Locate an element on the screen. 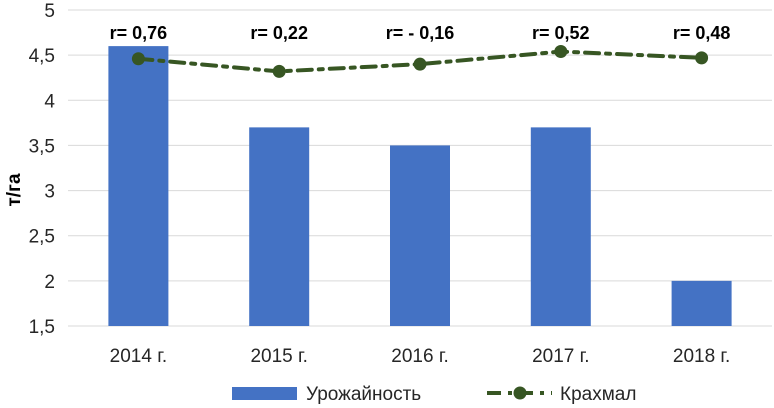 Image resolution: width=774 pixels, height=408 pixels. x-axis-ticks: 2014 г. 2015 г. 2016 г. 2017 г. 2018 г. is located at coordinates (420, 356).